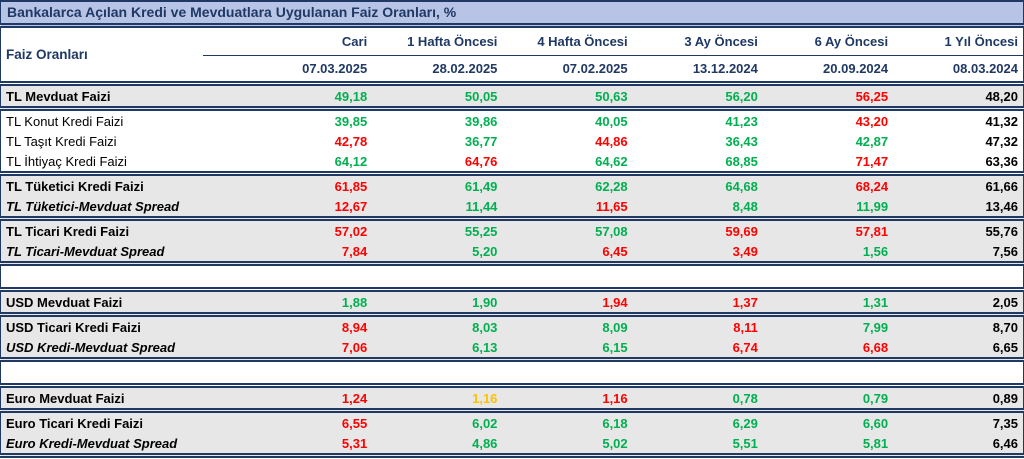  I want to click on value-cell: 64,68, so click(697, 184).